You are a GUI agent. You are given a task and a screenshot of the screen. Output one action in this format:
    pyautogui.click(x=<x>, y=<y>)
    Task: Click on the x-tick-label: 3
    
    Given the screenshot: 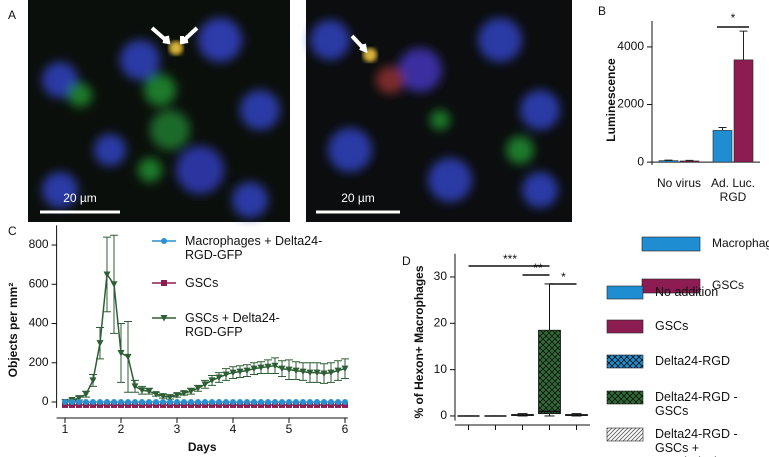 What is the action you would take?
    pyautogui.click(x=177, y=429)
    